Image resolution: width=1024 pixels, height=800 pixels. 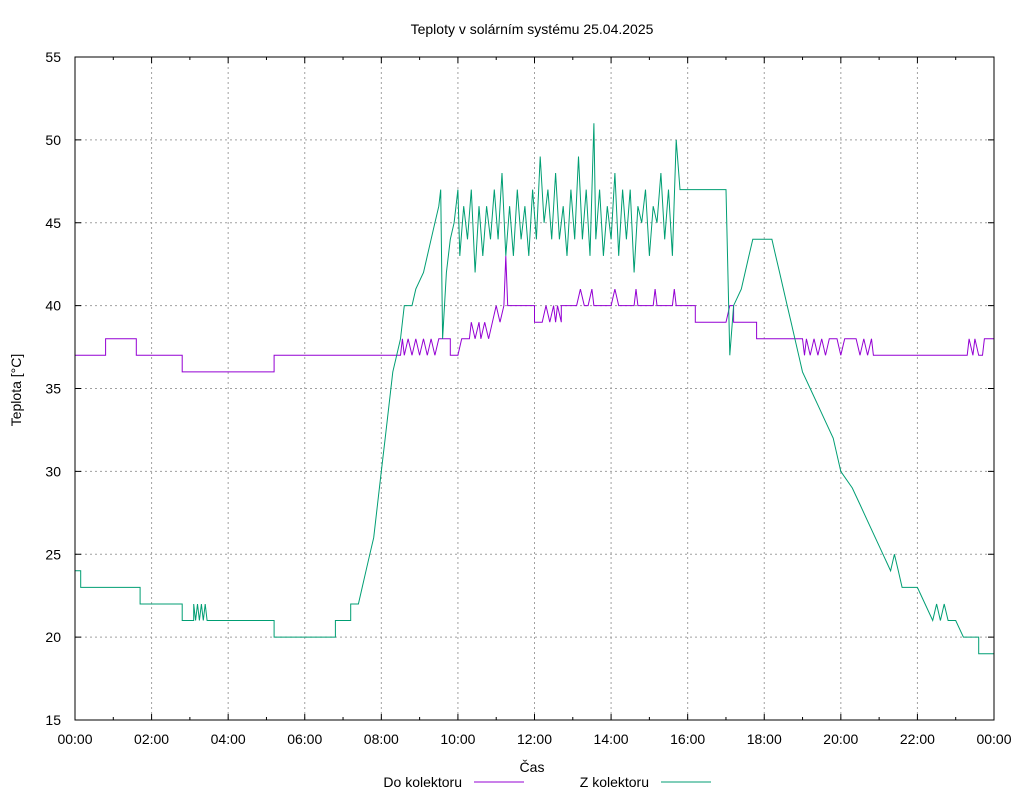 I want to click on legend: Do kolektoru Z kolektoru, so click(x=547, y=782).